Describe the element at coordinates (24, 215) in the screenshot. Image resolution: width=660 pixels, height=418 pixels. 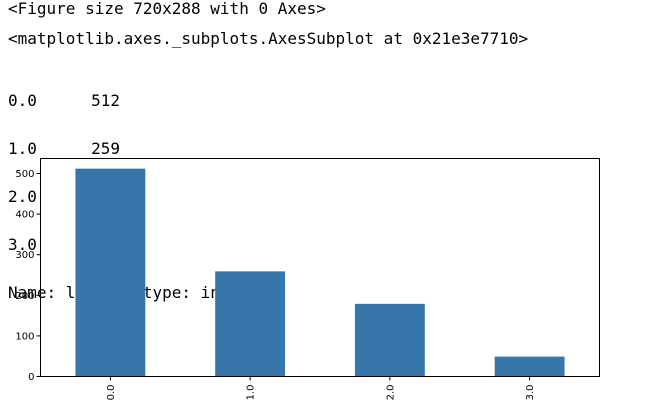
I see `y-tick-label: 400` at that location.